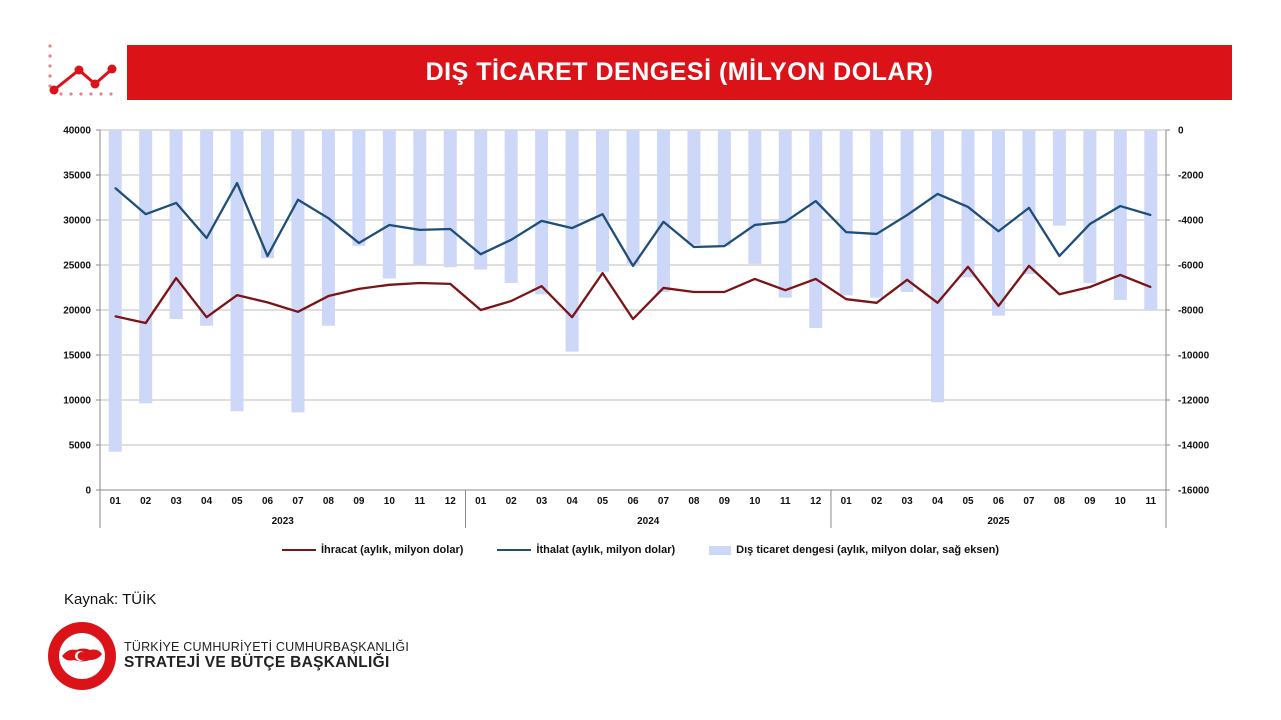 Image resolution: width=1281 pixels, height=720 pixels. Describe the element at coordinates (1191, 311) in the screenshot. I see `y-right-tick-label: -8000` at that location.